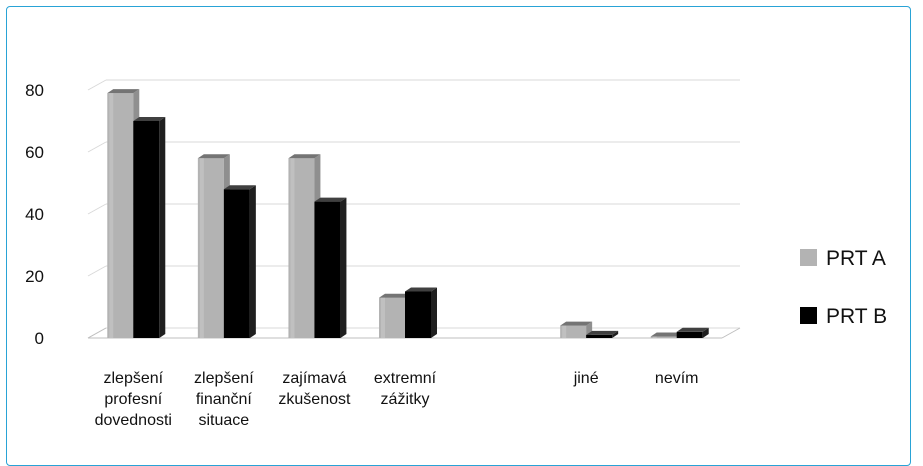  I want to click on x-tick-label: zlepšení profesní dovednosti, so click(133, 399).